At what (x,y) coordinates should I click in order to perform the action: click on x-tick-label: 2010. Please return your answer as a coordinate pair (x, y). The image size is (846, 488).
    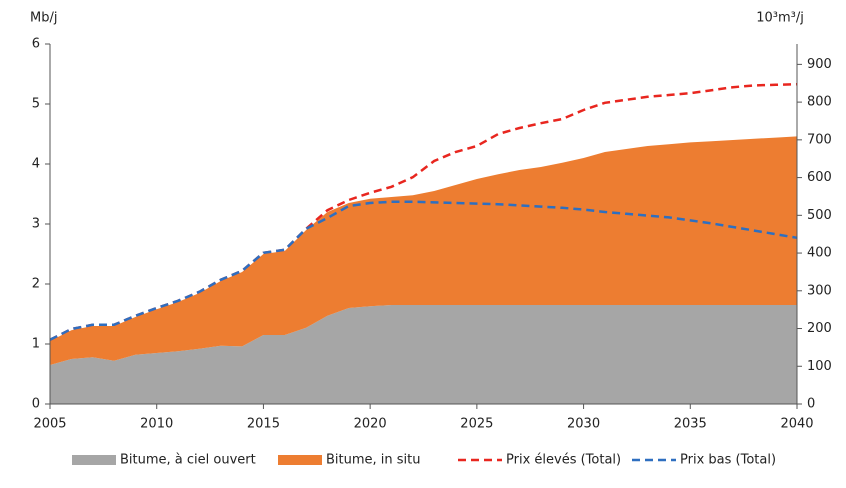
    Looking at the image, I should click on (156, 424).